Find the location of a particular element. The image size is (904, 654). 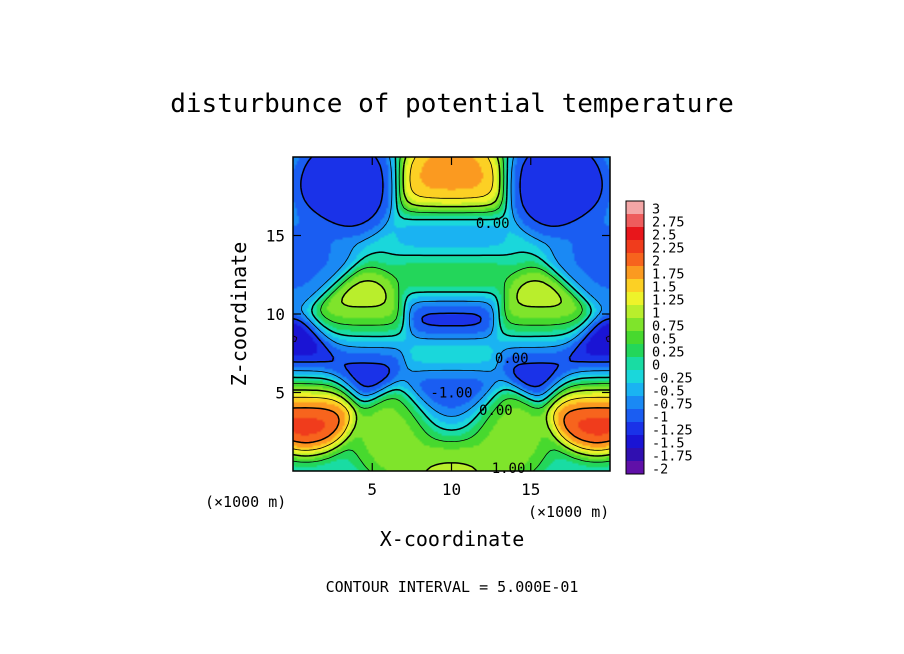

colorbar-label: 0 is located at coordinates (656, 366).